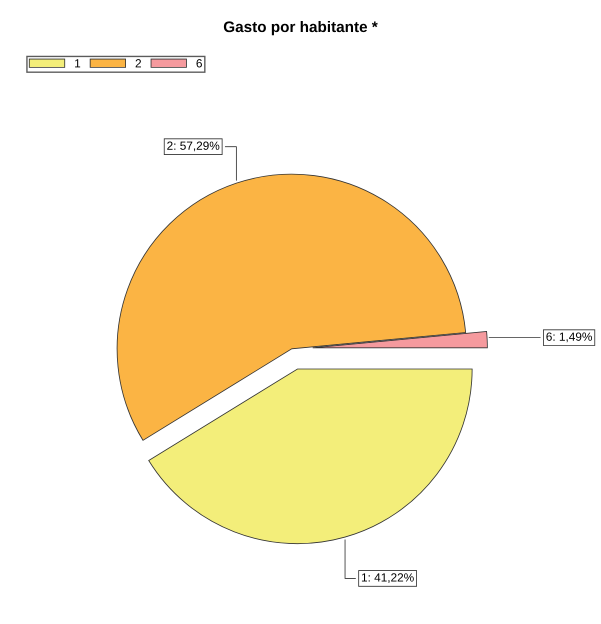 Image resolution: width=601 pixels, height=624 pixels. What do you see at coordinates (139, 63) in the screenshot?
I see `legend-label: 2` at bounding box center [139, 63].